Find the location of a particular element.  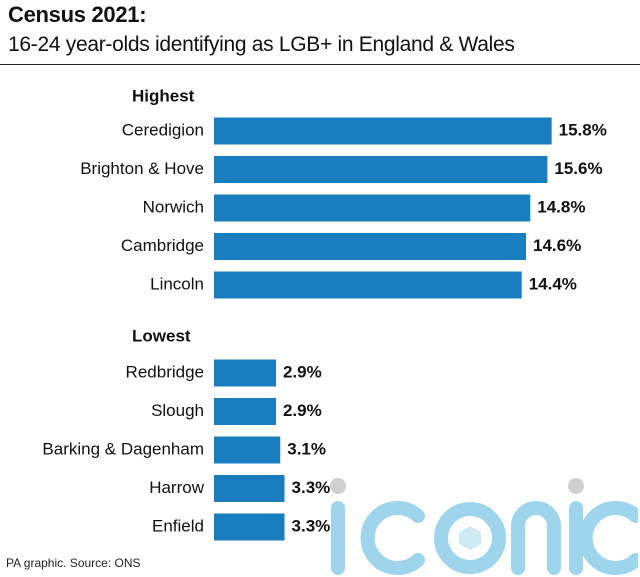

value-label: 14.8% is located at coordinates (561, 206).